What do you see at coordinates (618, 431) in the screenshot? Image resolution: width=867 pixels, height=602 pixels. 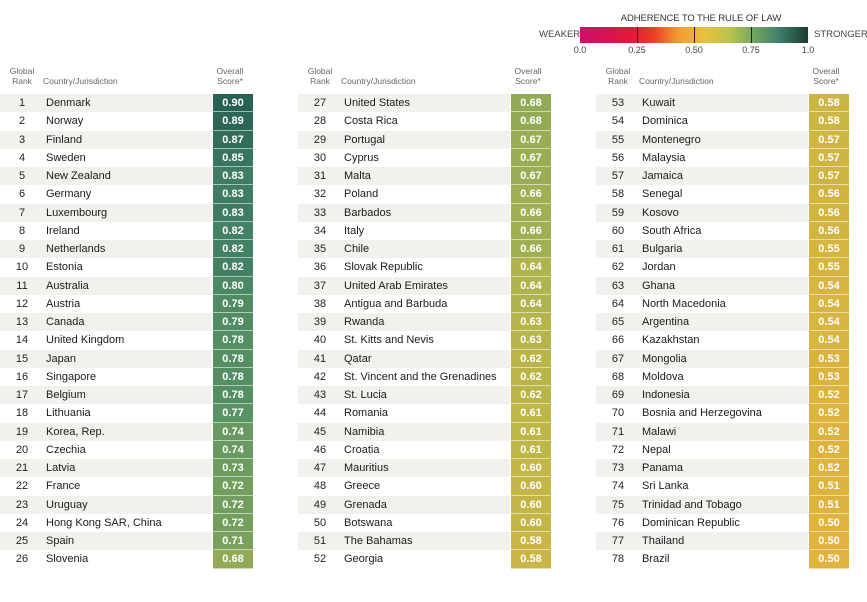 I see `rank-cell: 71` at bounding box center [618, 431].